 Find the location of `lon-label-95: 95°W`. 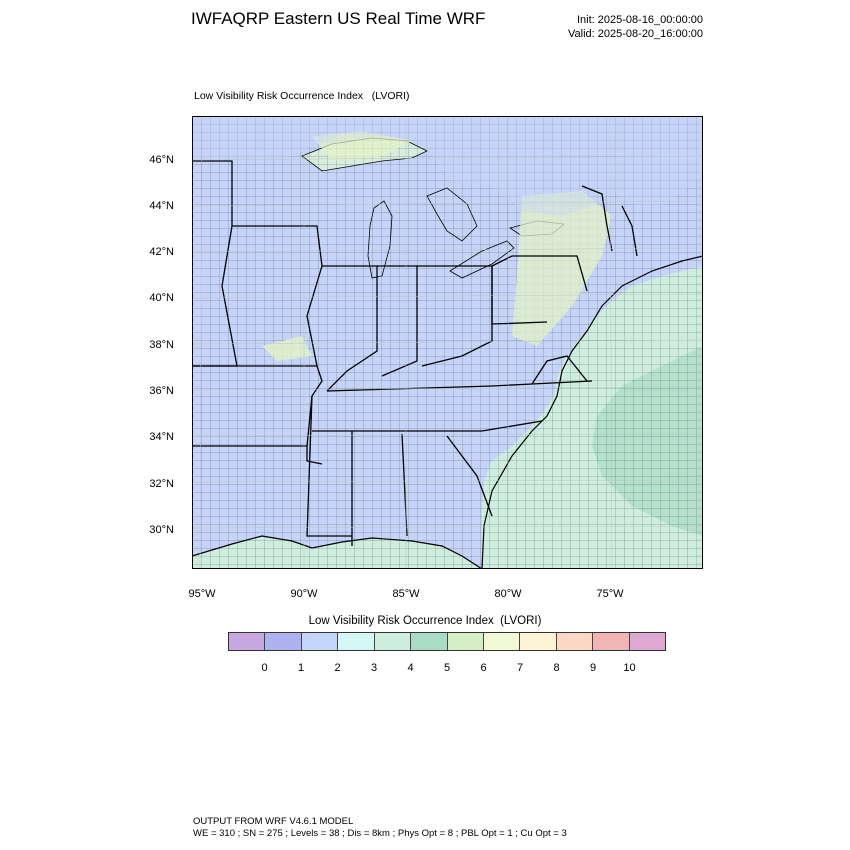

lon-label-95: 95°W is located at coordinates (202, 594).